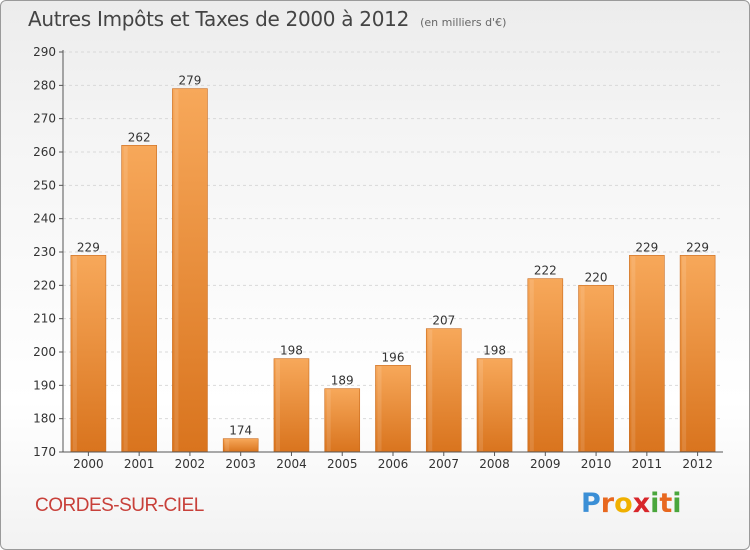 Image resolution: width=750 pixels, height=550 pixels. I want to click on y-tick-label: 260, so click(44, 152).